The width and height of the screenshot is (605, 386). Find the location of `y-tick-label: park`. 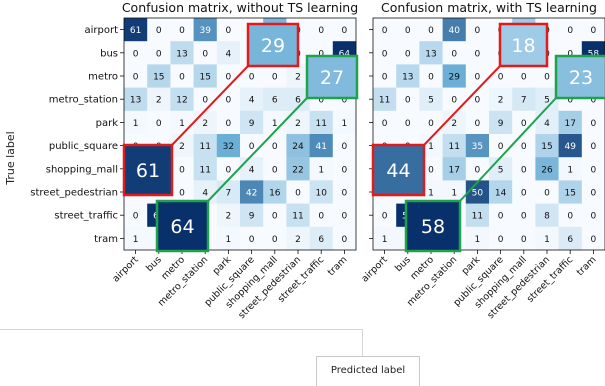

y-tick-label: park is located at coordinates (107, 123).